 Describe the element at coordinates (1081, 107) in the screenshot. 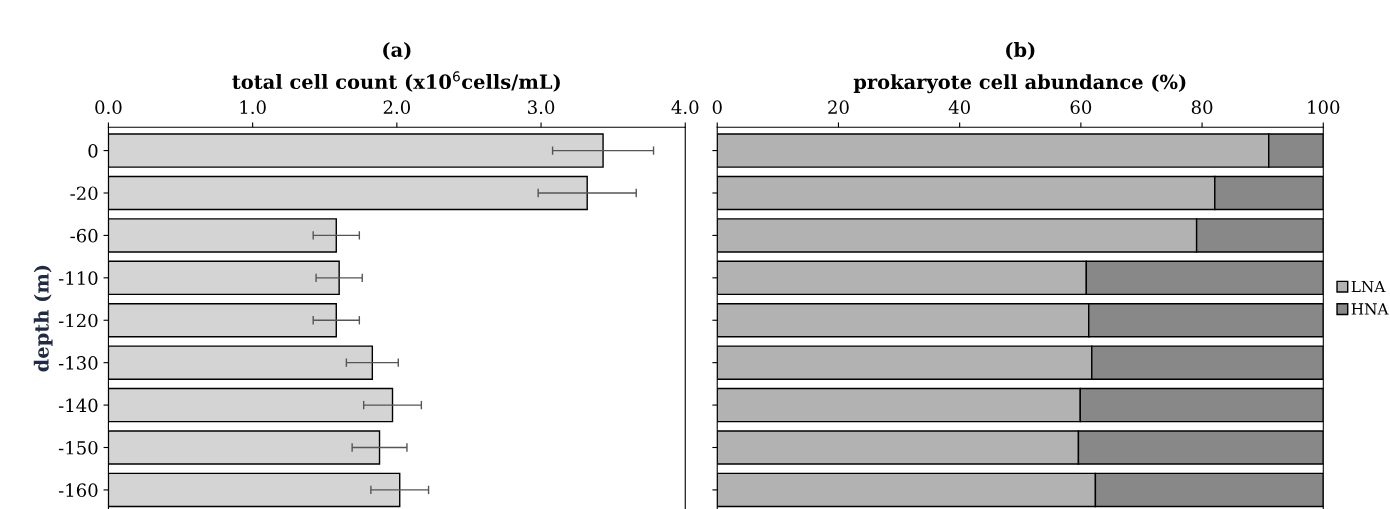

I see `x-tick-label: 60` at that location.